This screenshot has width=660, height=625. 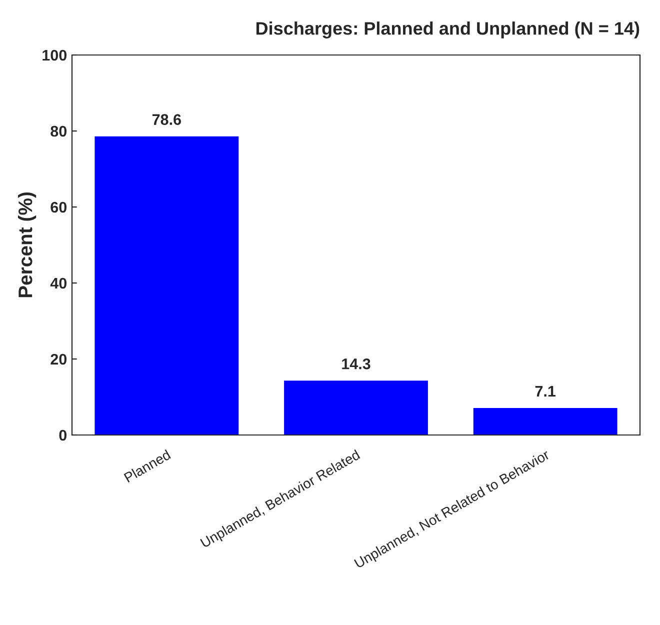 I want to click on y-tick-label: 80, so click(x=58, y=131).